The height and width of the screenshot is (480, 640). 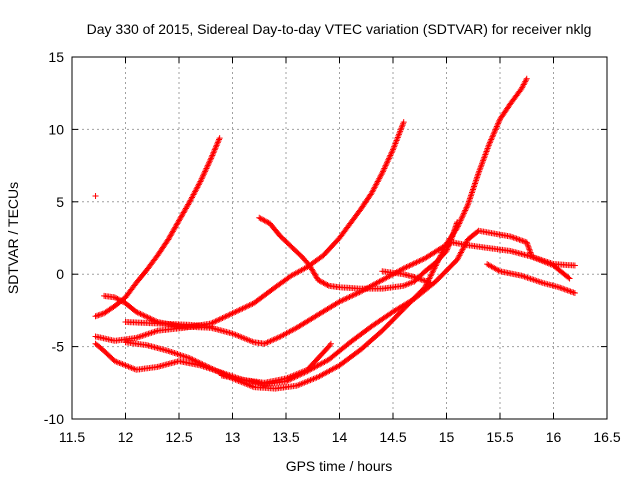 I want to click on y-tick-label: -10, so click(x=54, y=419).